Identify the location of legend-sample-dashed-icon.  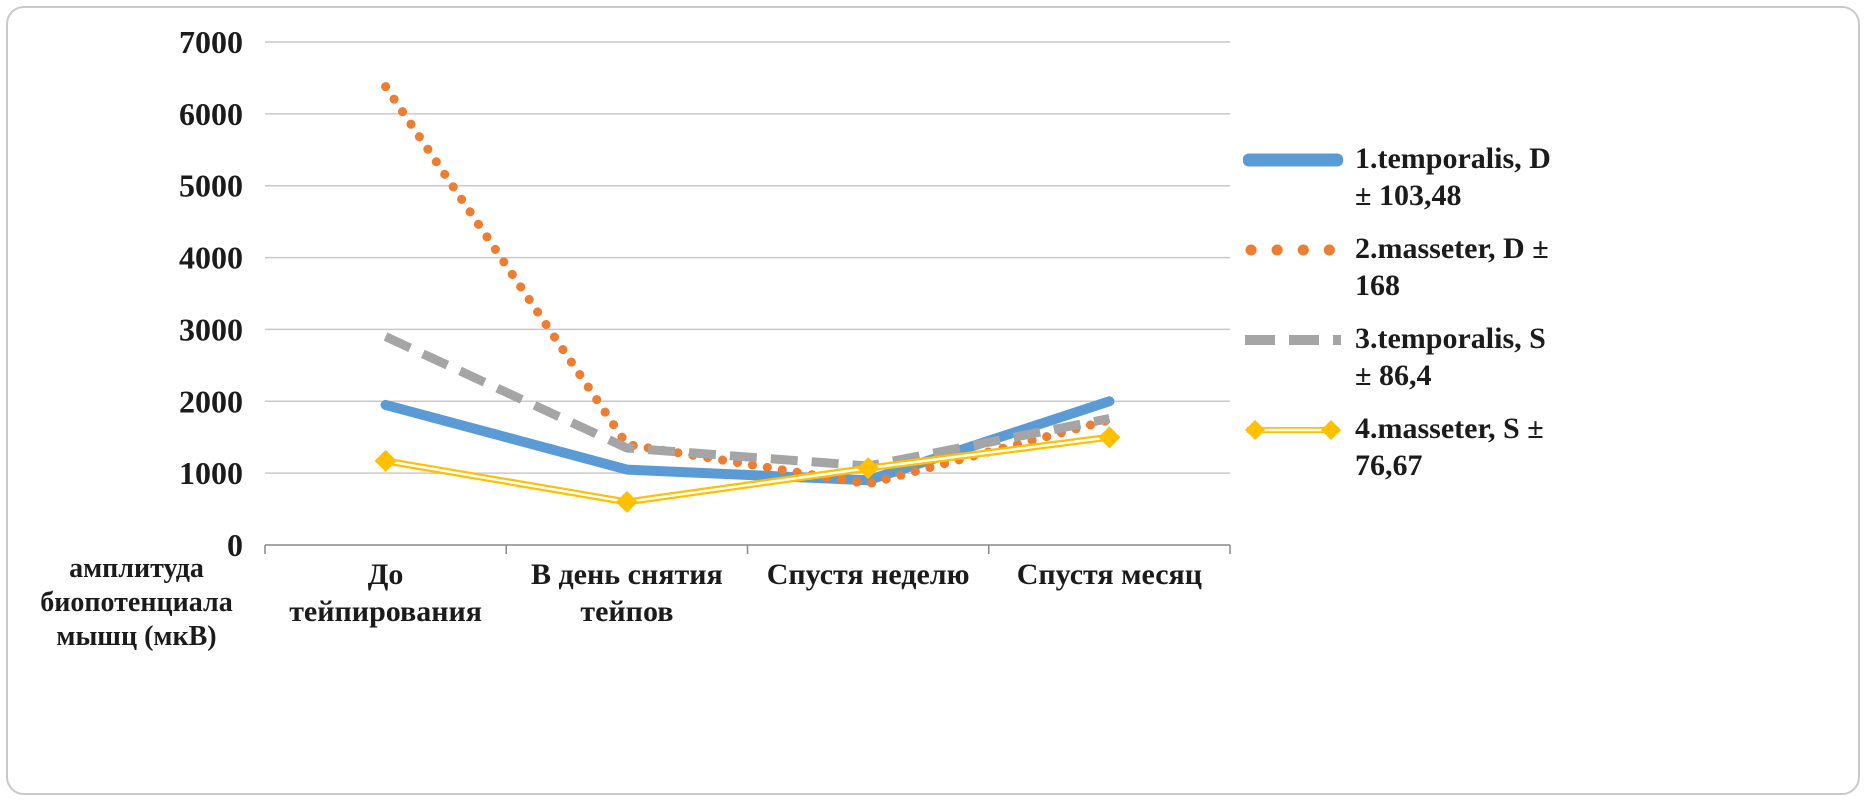
(1293, 340).